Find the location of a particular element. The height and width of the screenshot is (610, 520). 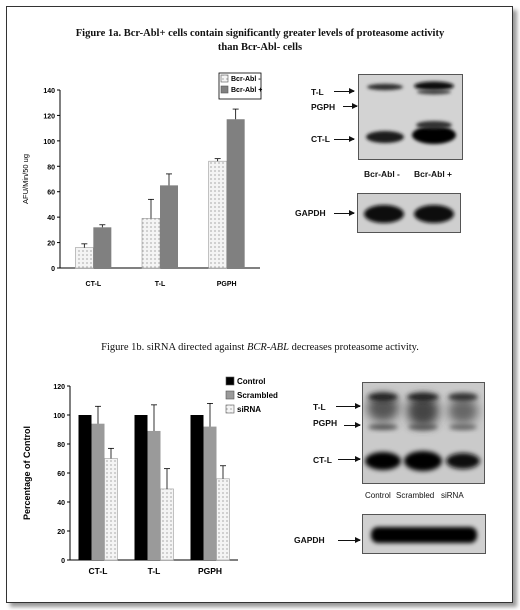

blot-1b-lane-label-sirna: siRNA is located at coordinates (452, 495).